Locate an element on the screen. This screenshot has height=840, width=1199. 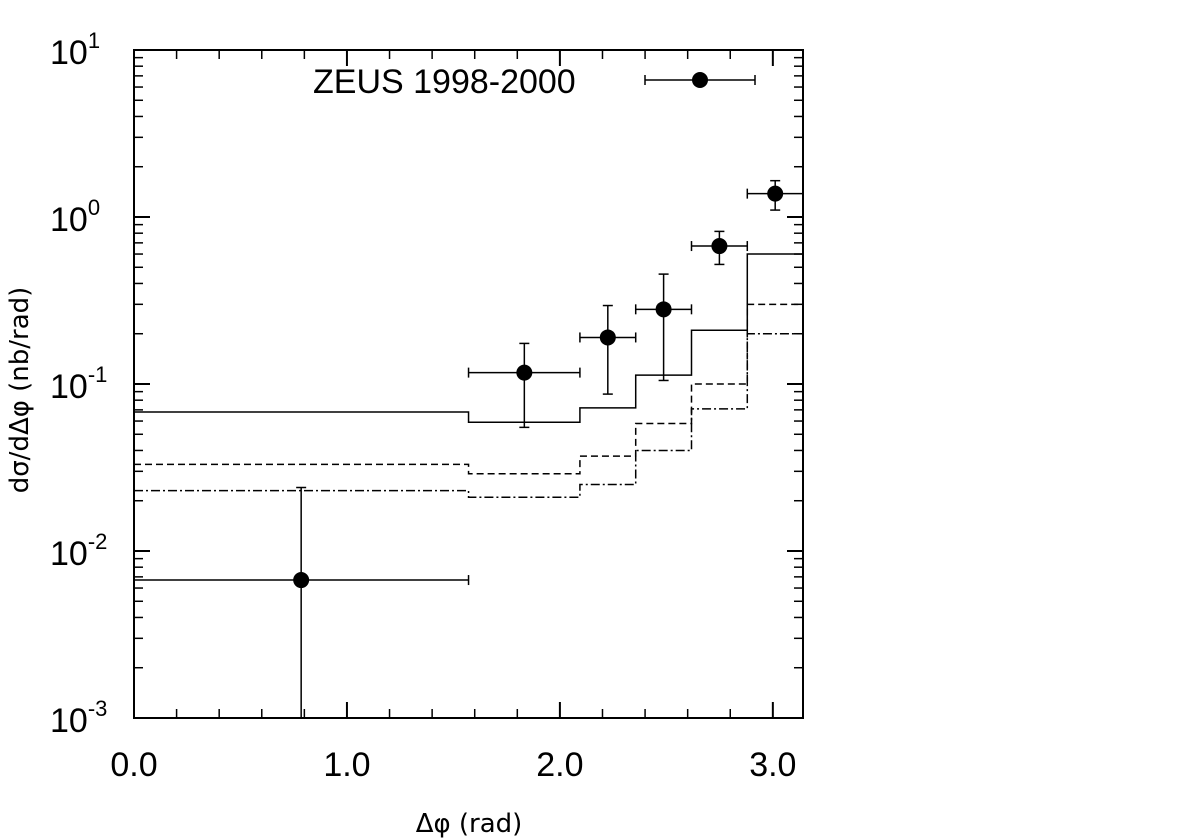
legend-point is located at coordinates (700, 80).